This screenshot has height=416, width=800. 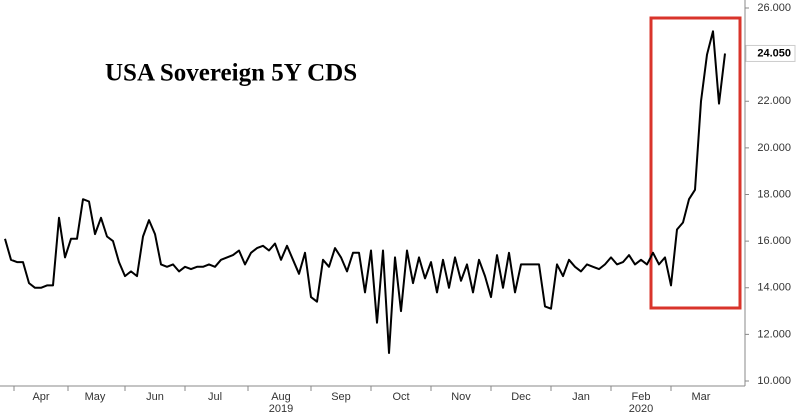 I want to click on y-tick-label: 18.000, so click(x=774, y=194).